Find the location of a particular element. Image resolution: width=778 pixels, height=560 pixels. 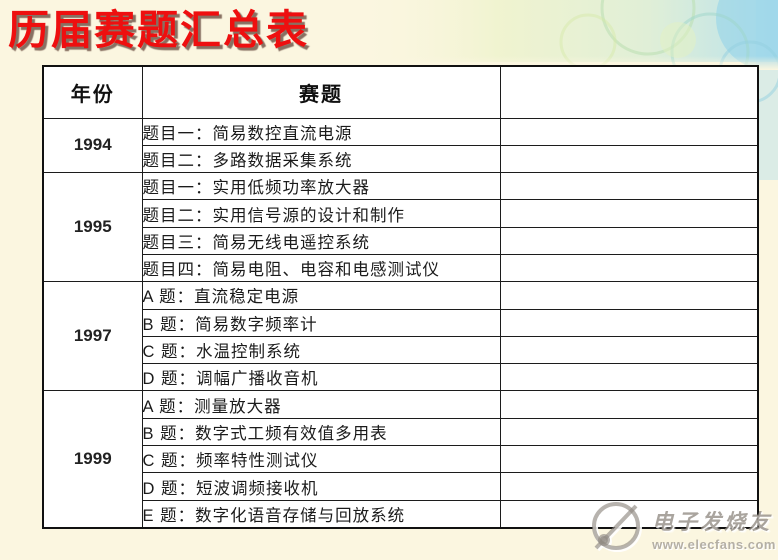

table-row: E 题：数字化语音存储与回放系统 is located at coordinates (401, 514).